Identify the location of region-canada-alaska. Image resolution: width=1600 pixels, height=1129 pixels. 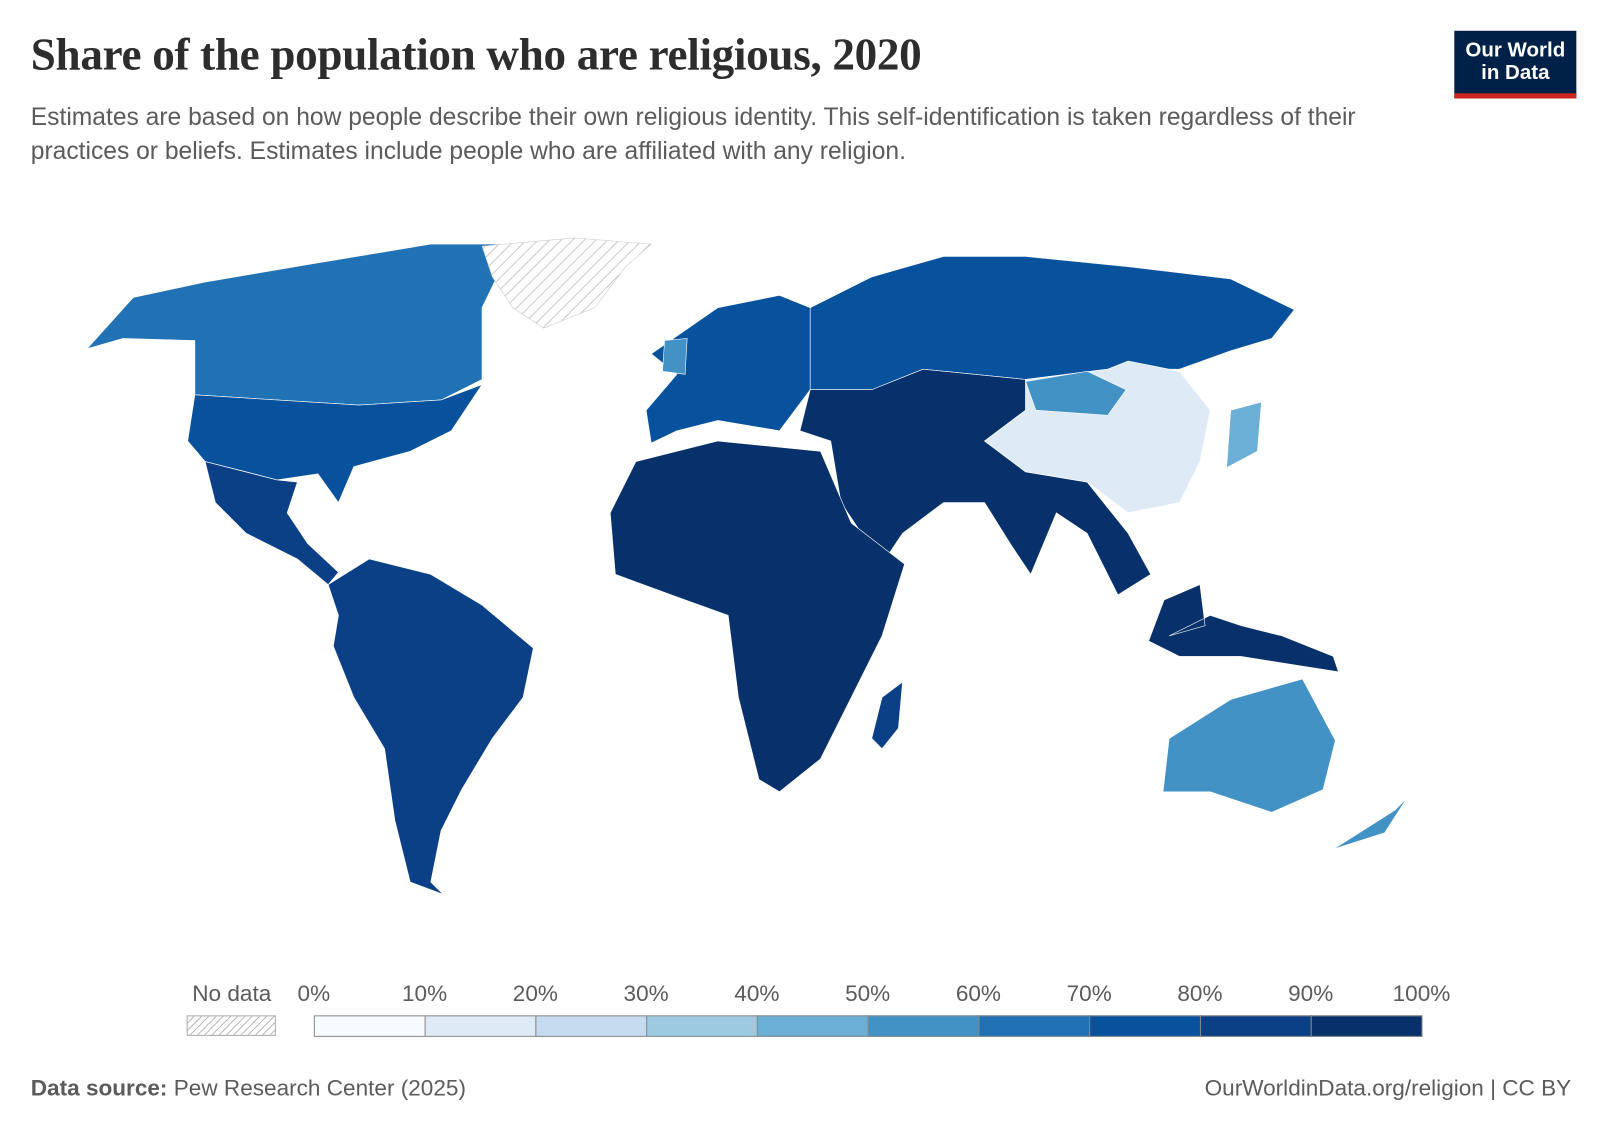
(300, 324).